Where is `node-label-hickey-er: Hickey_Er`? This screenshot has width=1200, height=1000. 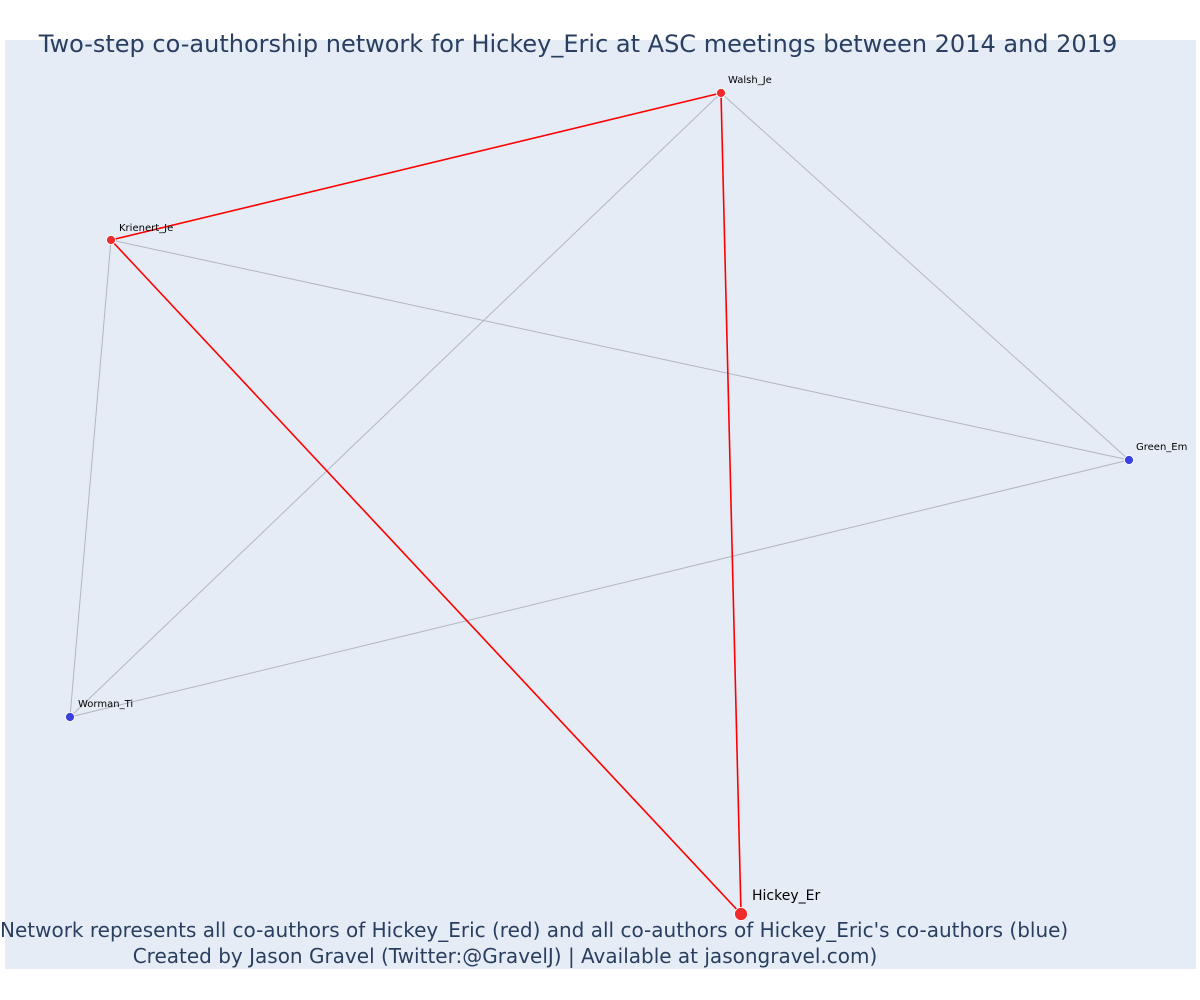 node-label-hickey-er: Hickey_Er is located at coordinates (786, 896).